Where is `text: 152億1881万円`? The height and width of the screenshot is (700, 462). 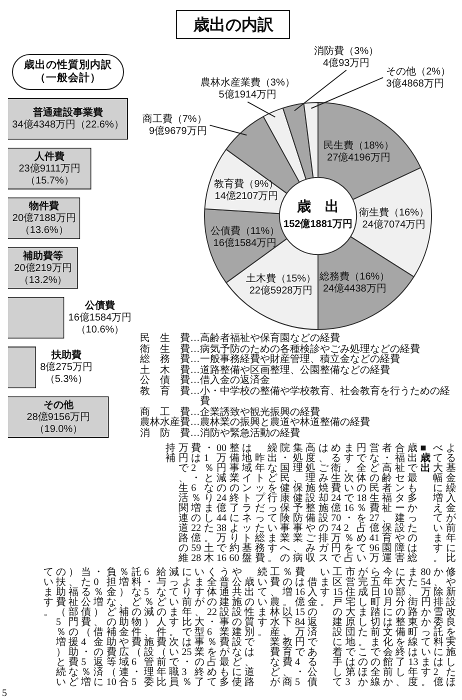 text: 152億1881万円 is located at coordinates (318, 224).